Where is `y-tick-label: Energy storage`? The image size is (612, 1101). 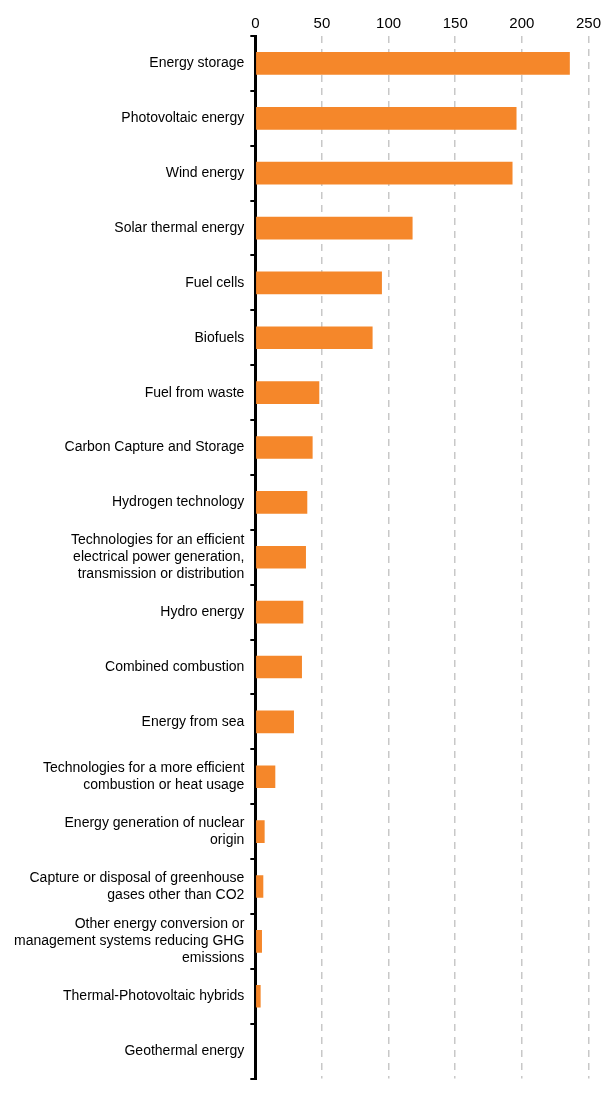 y-tick-label: Energy storage is located at coordinates (197, 62).